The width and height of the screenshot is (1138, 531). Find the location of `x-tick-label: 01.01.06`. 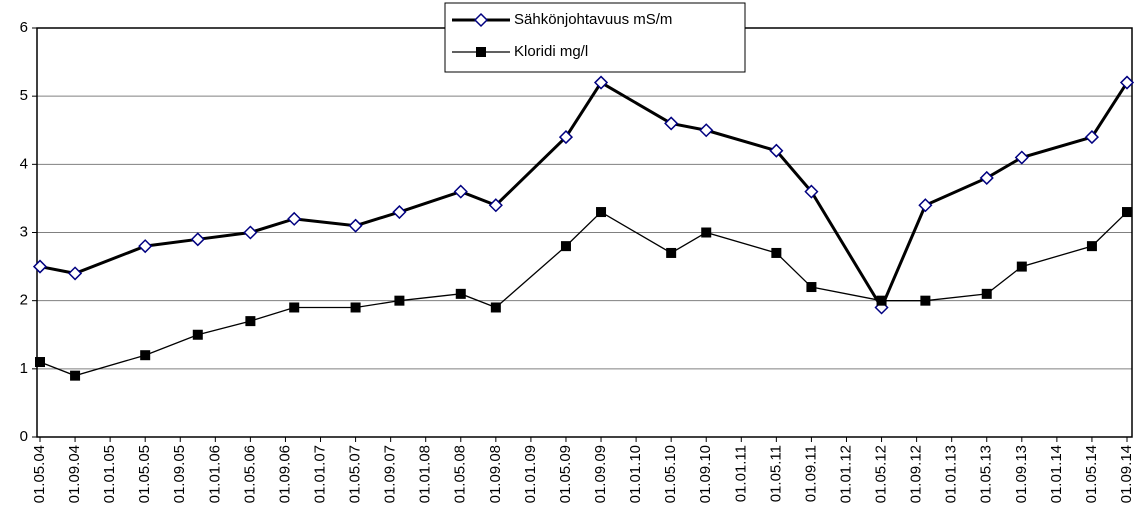

x-tick-label: 01.01.06 is located at coordinates (214, 474).